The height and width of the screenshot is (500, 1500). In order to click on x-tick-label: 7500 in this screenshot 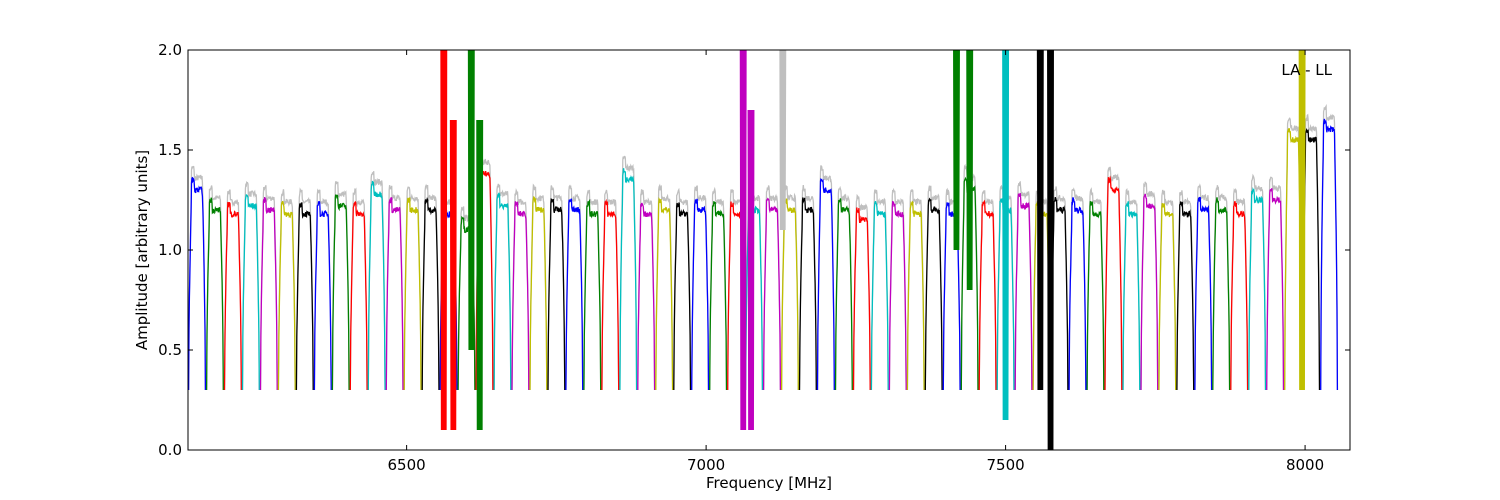, I will do `click(1005, 465)`.